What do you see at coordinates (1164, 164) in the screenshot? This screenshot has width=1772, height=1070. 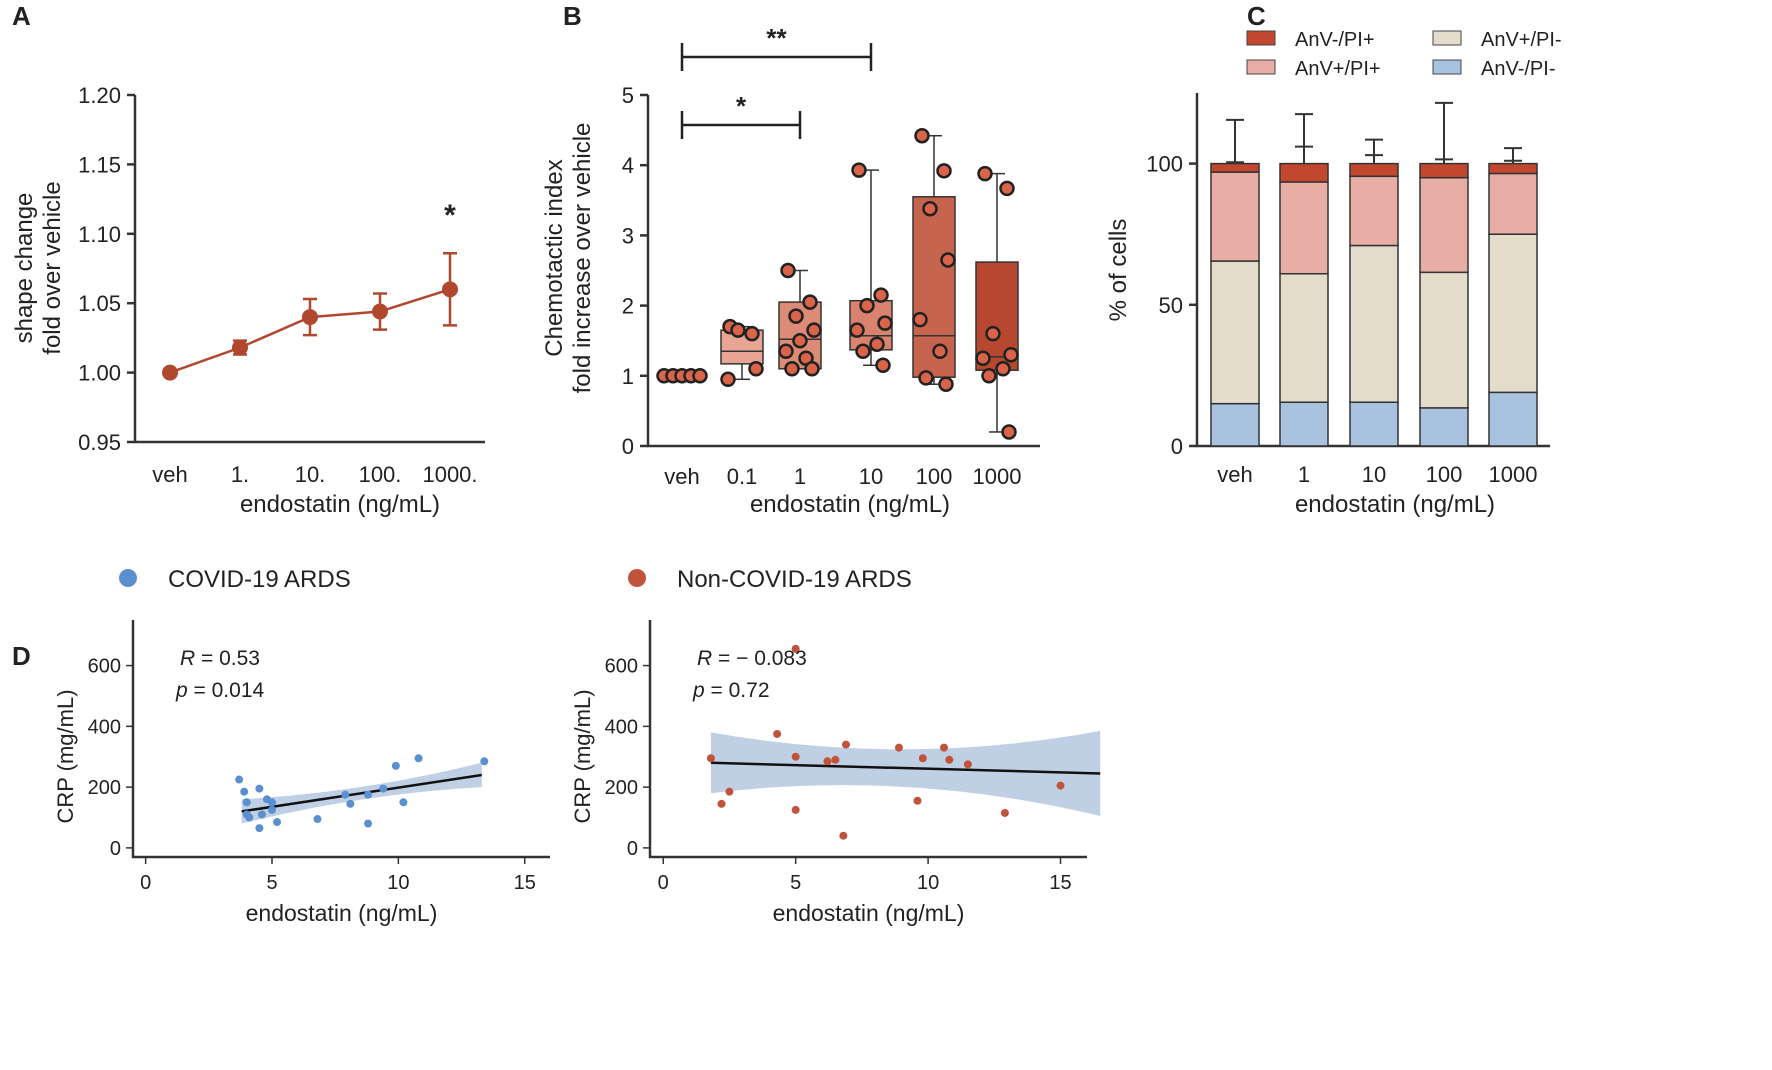 I see `y-tick-label: 100` at bounding box center [1164, 164].